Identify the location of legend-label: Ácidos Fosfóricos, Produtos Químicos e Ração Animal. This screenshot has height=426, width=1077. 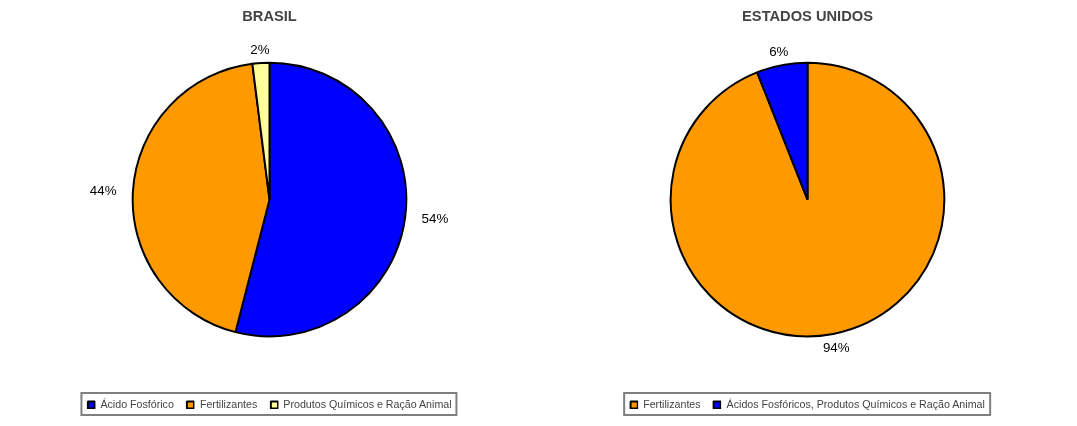
(855, 404).